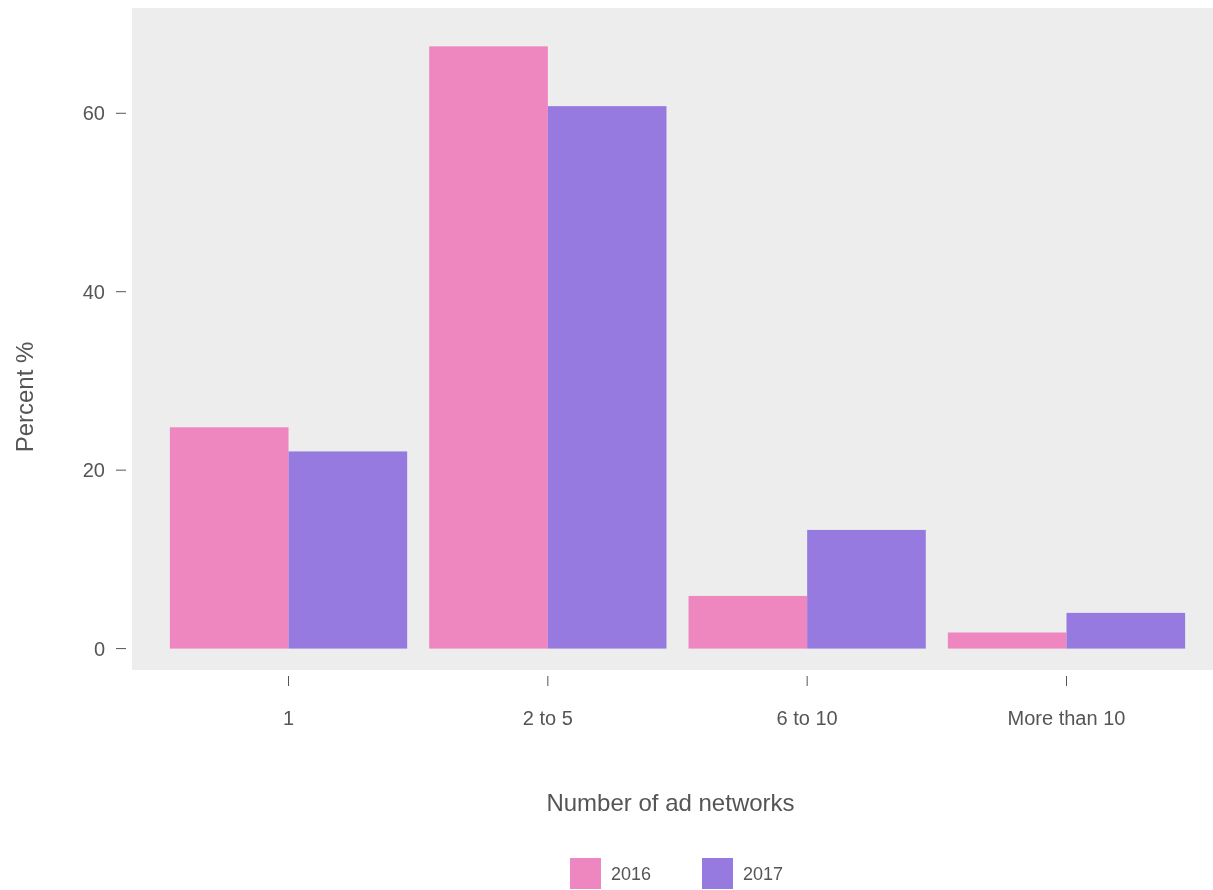  I want to click on y-tick-label: 0, so click(99, 648).